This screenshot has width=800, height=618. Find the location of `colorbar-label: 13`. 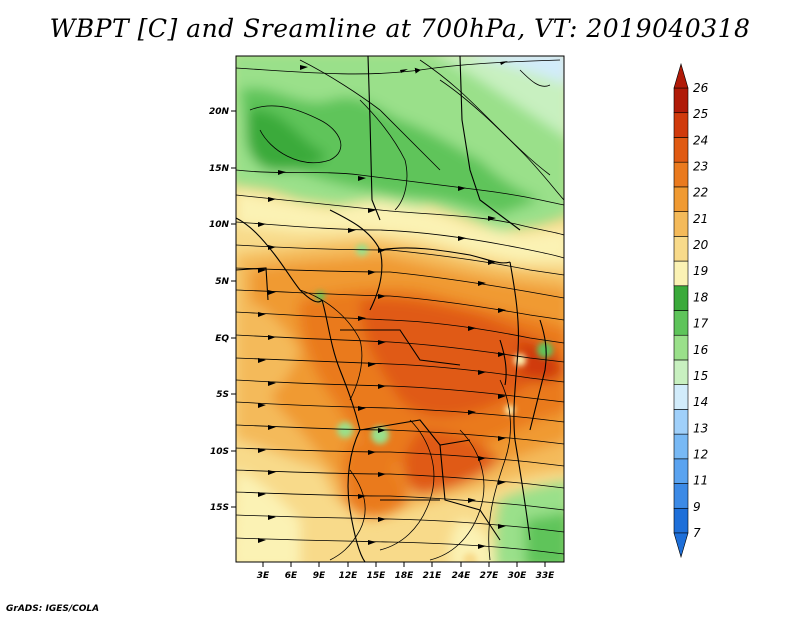

colorbar-label: 13 is located at coordinates (700, 428).